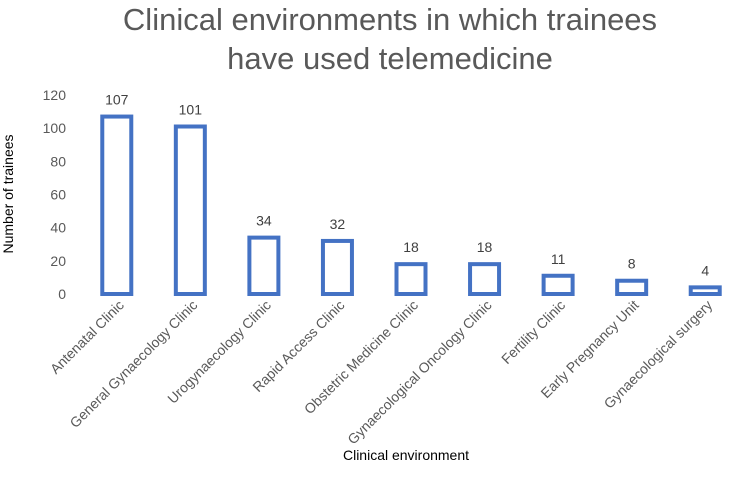 The image size is (750, 499). What do you see at coordinates (390, 19) in the screenshot?
I see `chart-title-line-1: Clinical environments in which trainees` at bounding box center [390, 19].